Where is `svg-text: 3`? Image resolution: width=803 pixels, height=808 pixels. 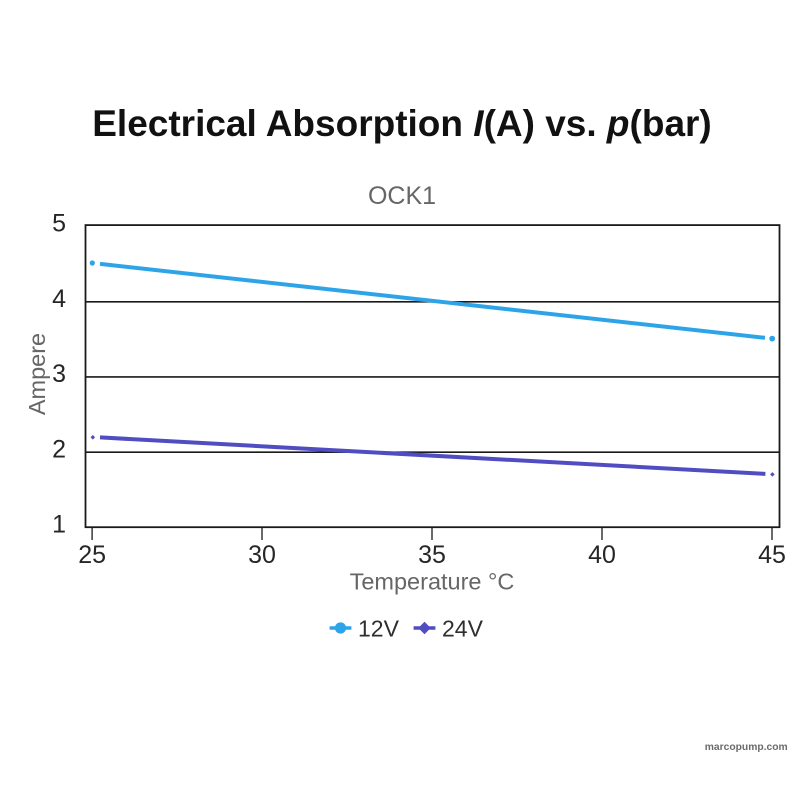
svg-text: 3 is located at coordinates (59, 374).